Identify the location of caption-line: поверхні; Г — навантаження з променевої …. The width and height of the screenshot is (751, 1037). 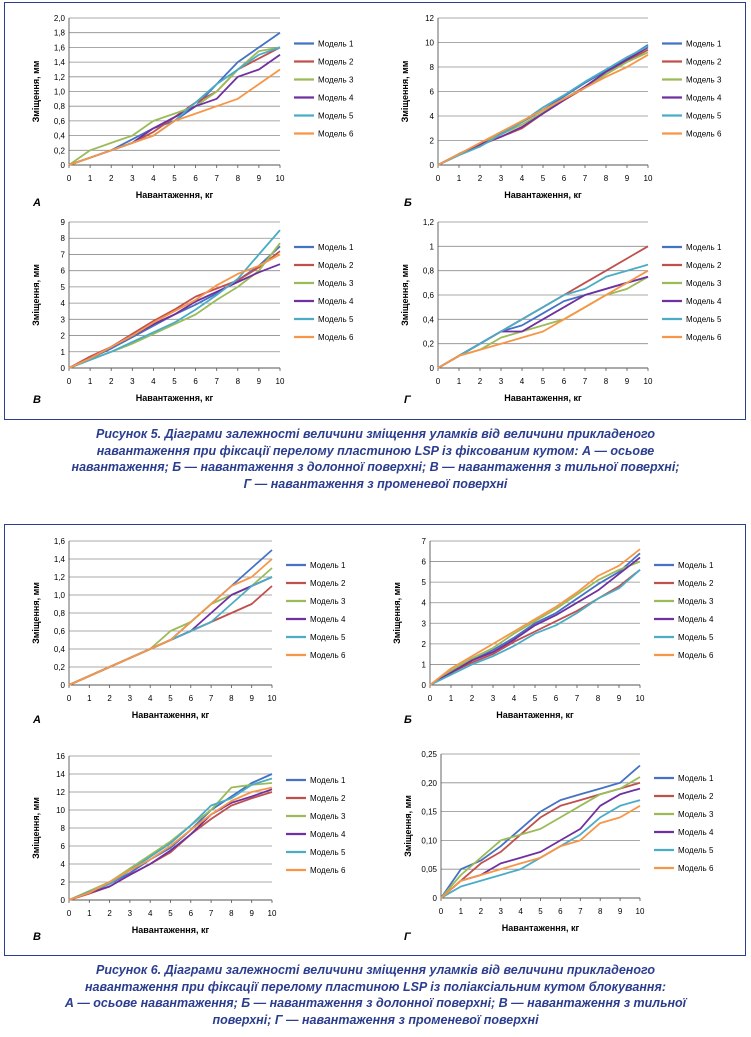
(375, 1019).